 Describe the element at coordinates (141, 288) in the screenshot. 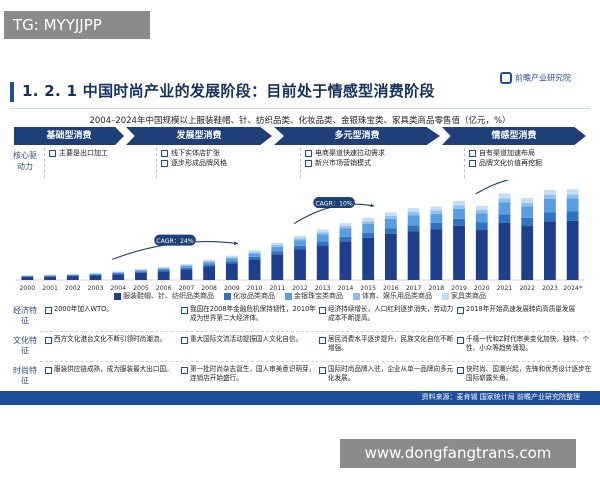

I see `x-tick-label: 2005` at that location.